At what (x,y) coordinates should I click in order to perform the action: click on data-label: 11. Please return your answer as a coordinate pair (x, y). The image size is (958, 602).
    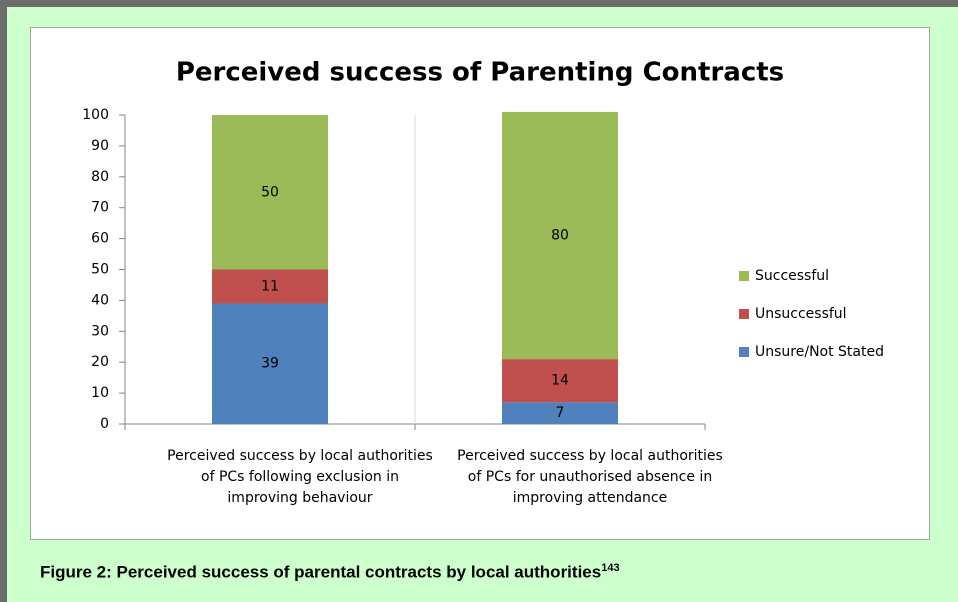
    Looking at the image, I should click on (270, 286).